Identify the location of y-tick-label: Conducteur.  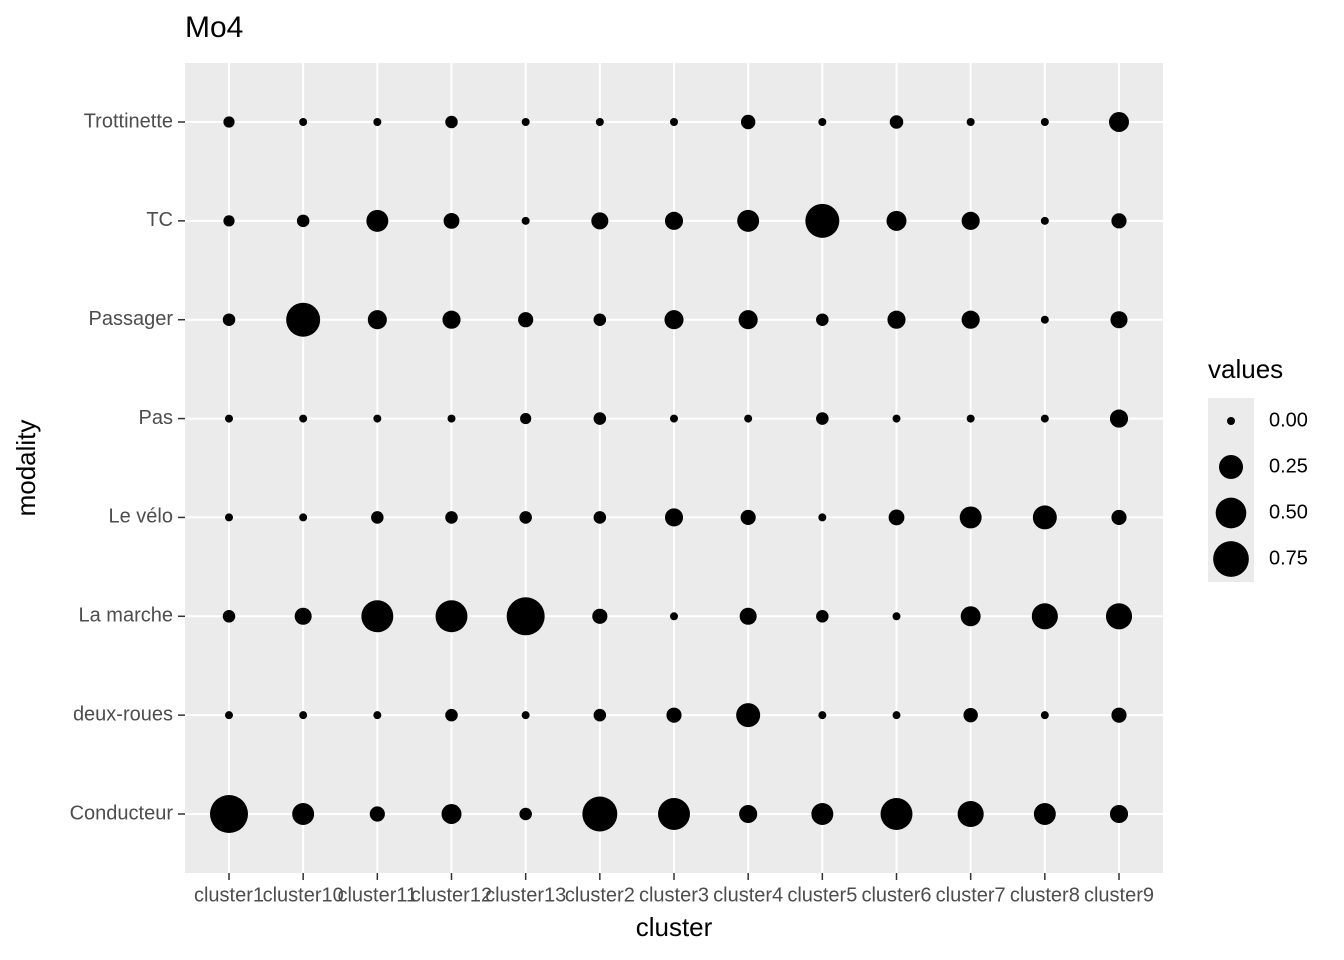
(122, 813).